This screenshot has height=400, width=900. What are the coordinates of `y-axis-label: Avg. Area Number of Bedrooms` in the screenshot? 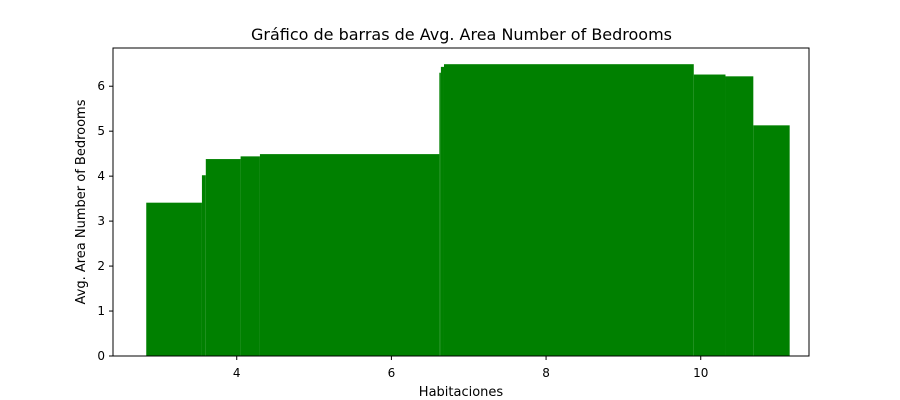 It's located at (81, 201).